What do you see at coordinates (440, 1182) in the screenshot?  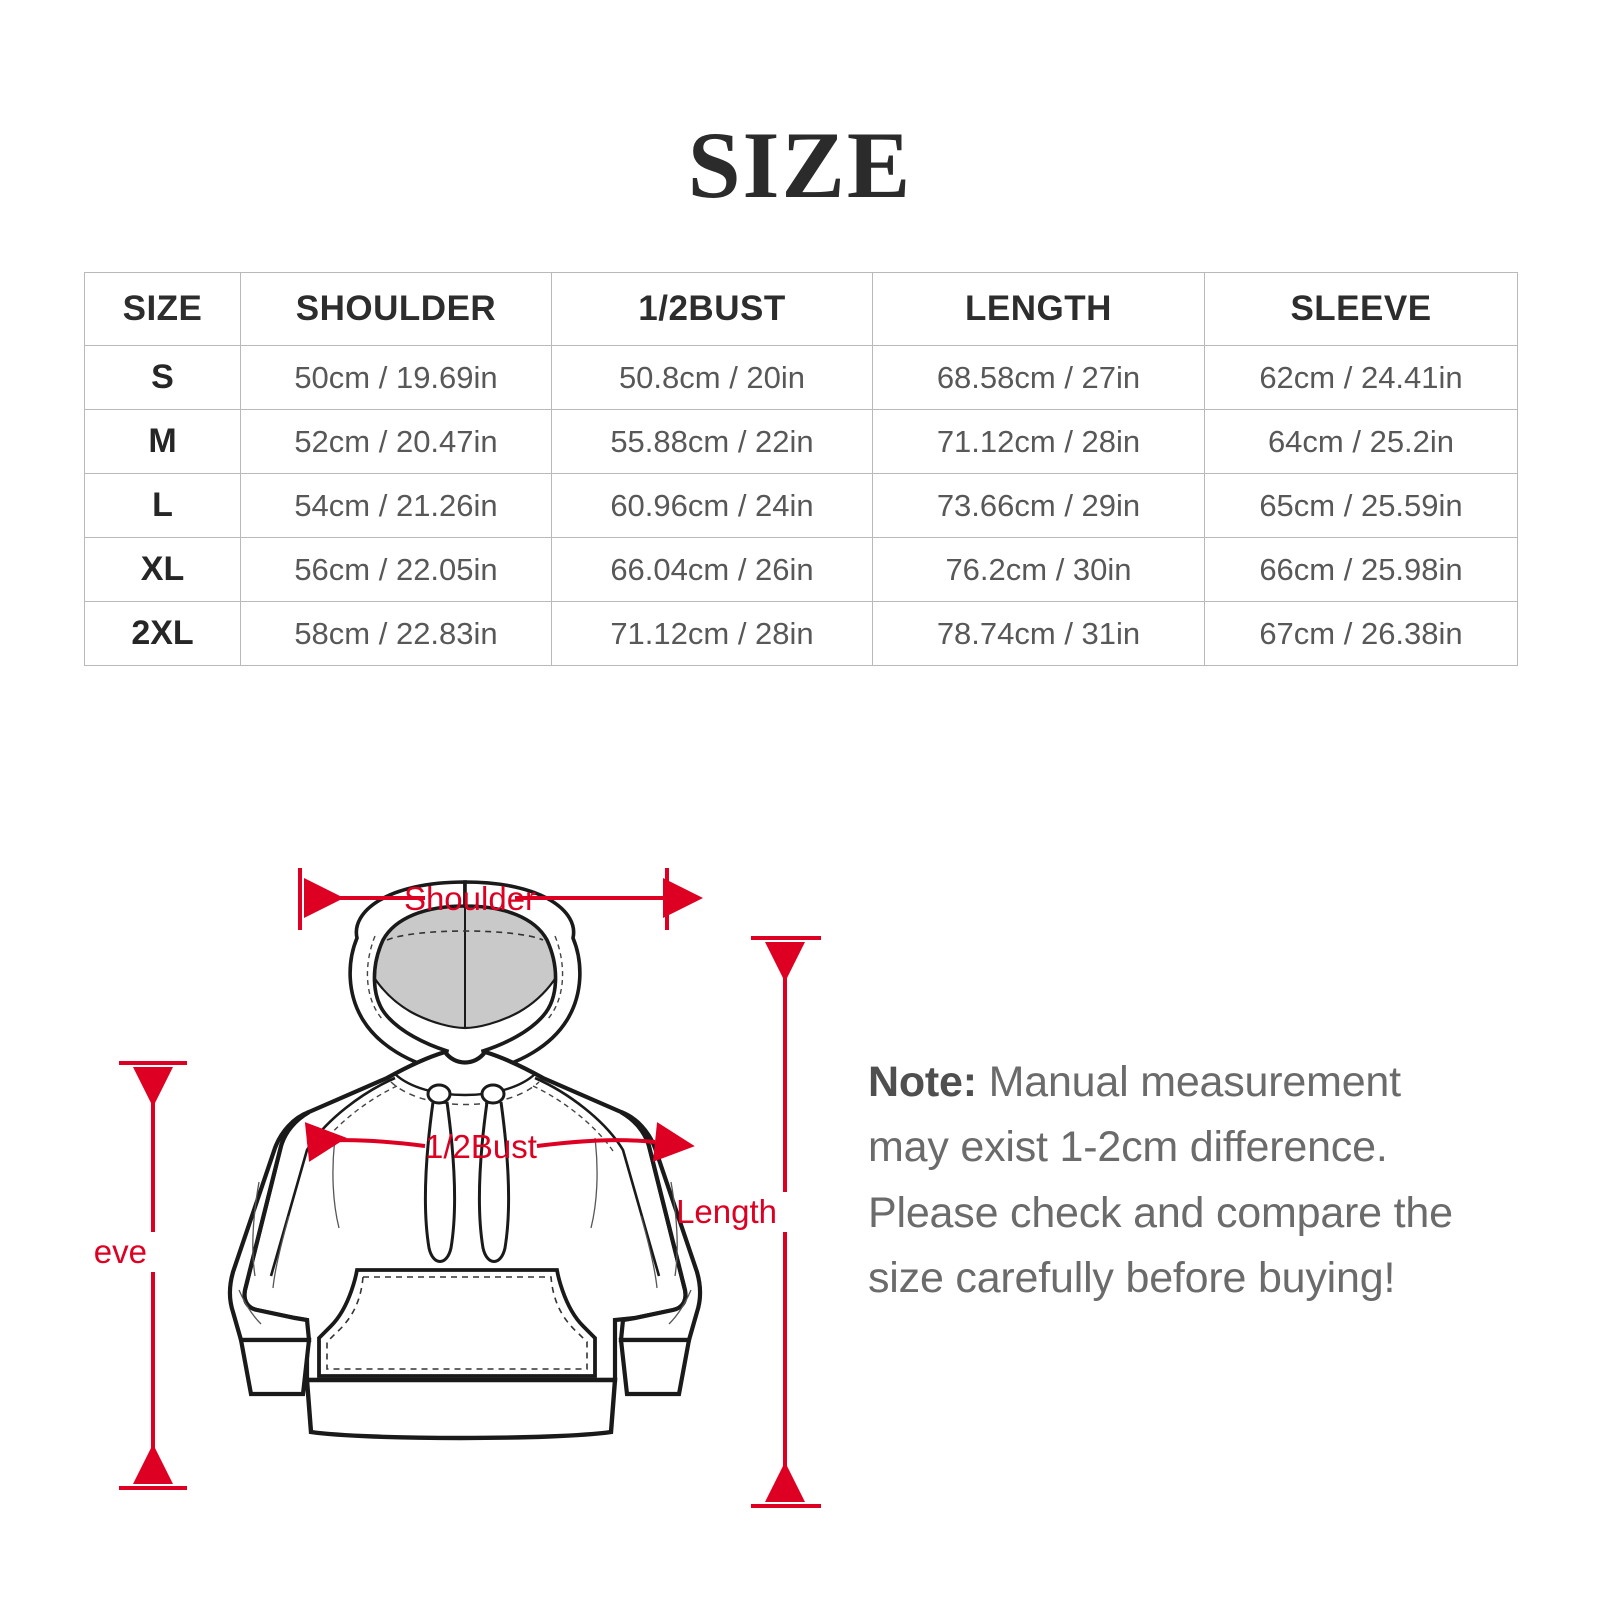 I see `drawstring-left` at bounding box center [440, 1182].